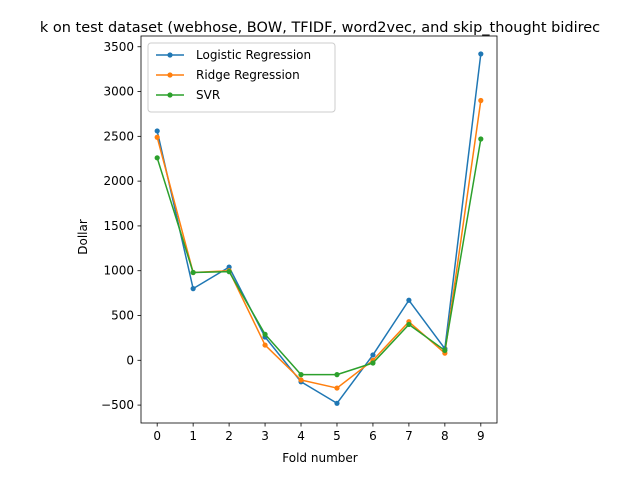 The width and height of the screenshot is (640, 480). I want to click on y-tick-label: 3500, so click(118, 47).